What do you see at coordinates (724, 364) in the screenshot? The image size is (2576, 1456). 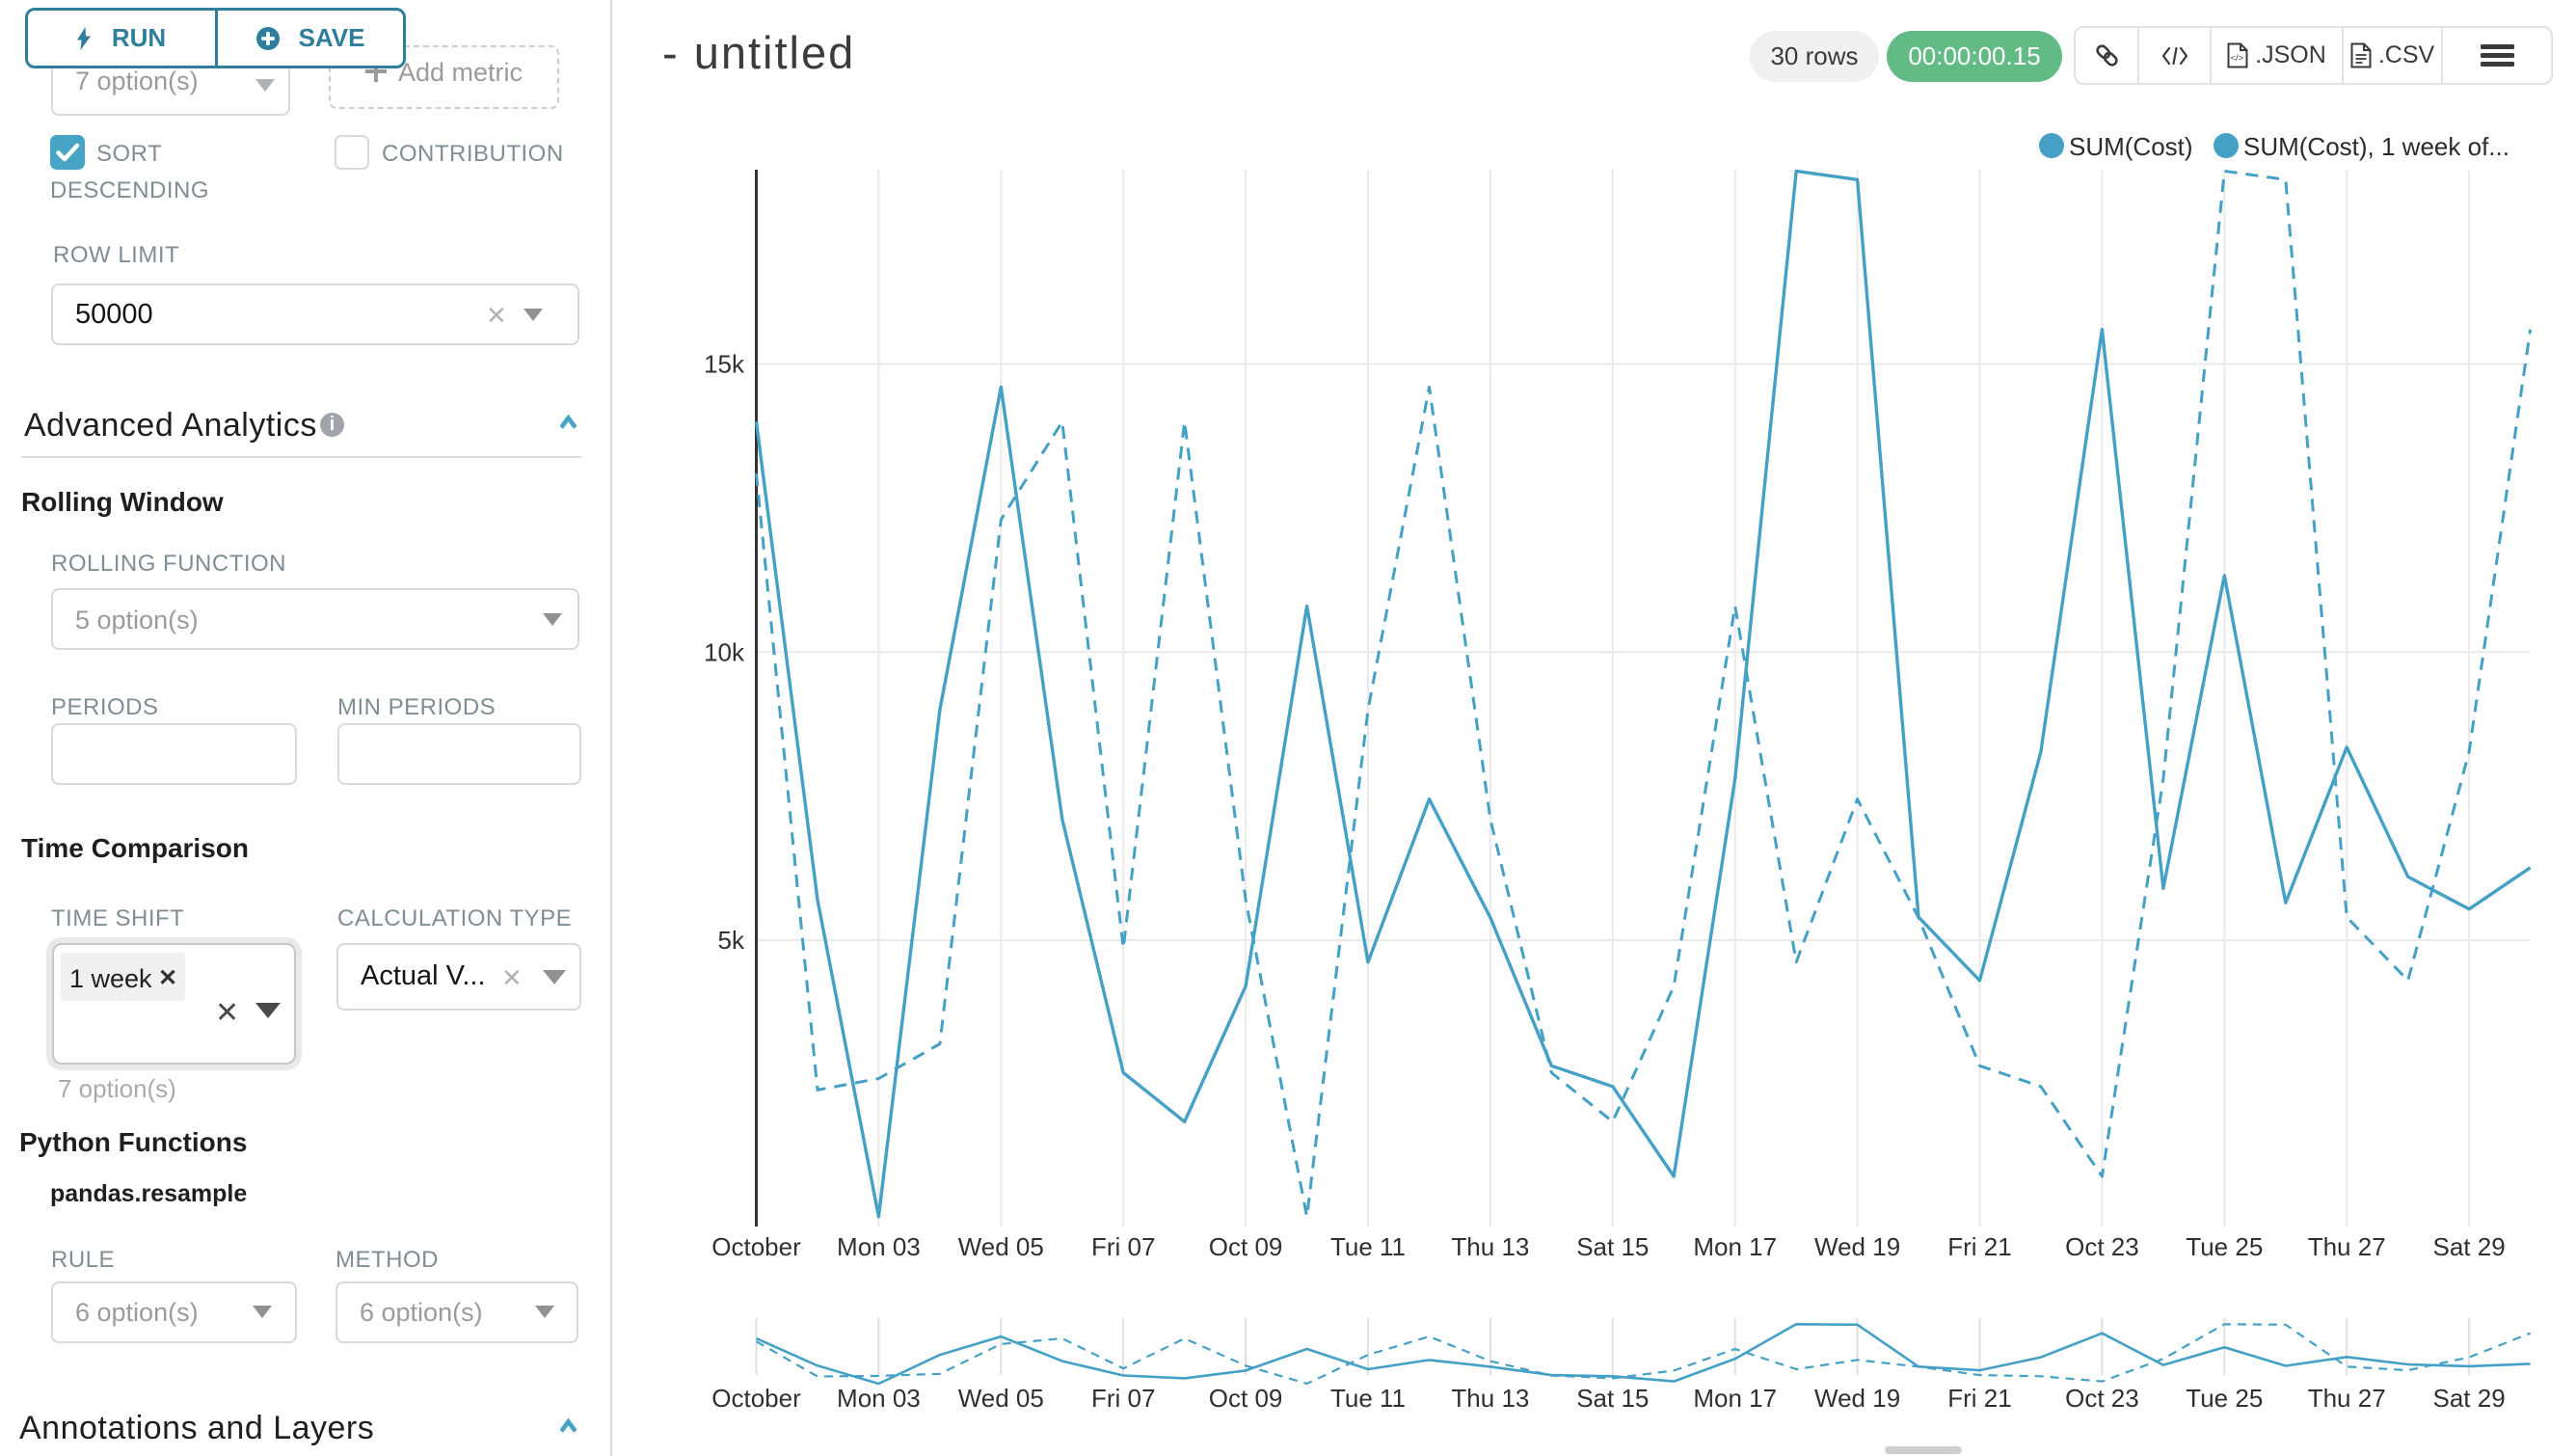 I see `svg-text: 15k` at bounding box center [724, 364].